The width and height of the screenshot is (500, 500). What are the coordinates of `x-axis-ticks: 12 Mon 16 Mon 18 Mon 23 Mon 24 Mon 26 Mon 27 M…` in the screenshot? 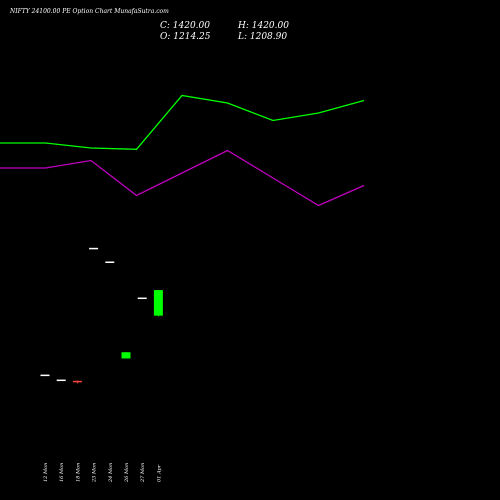 It's located at (102, 473).